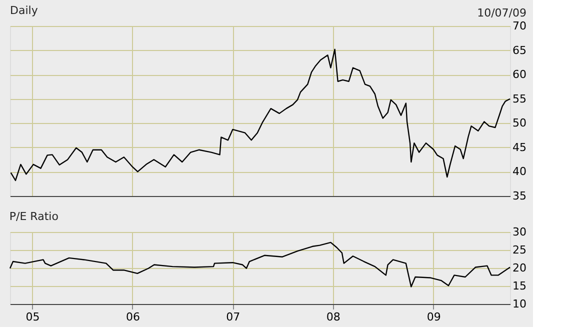 This screenshot has width=579, height=335. I want to click on x-tick-label: 06, so click(133, 317).